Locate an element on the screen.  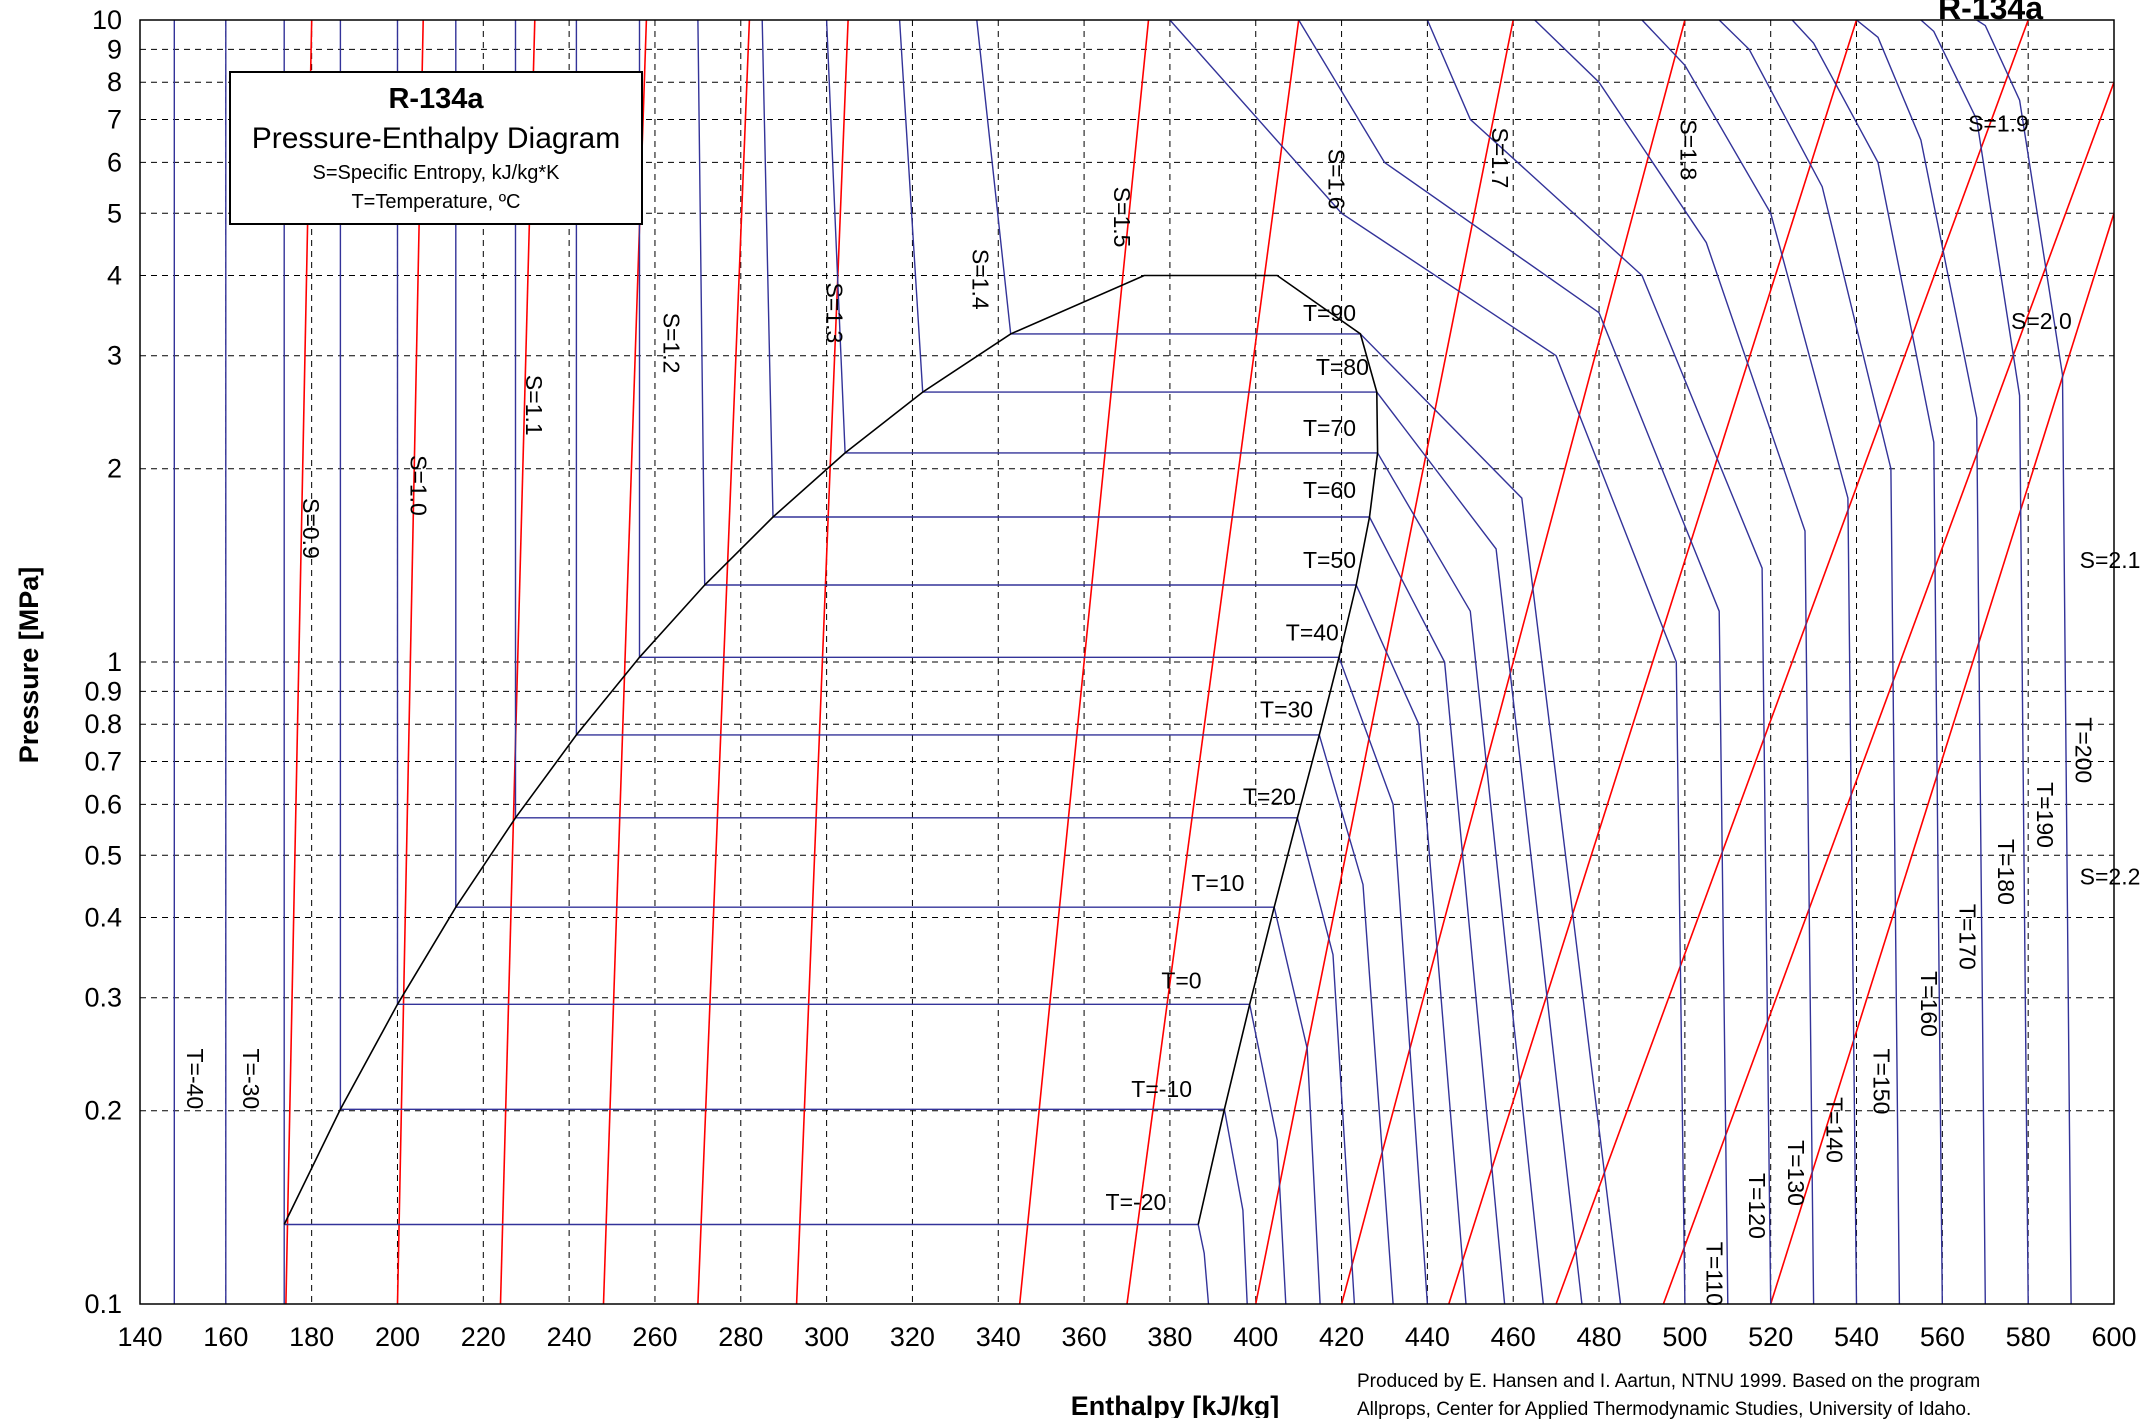
isentrope-label: S=1.6 is located at coordinates (1337, 179).